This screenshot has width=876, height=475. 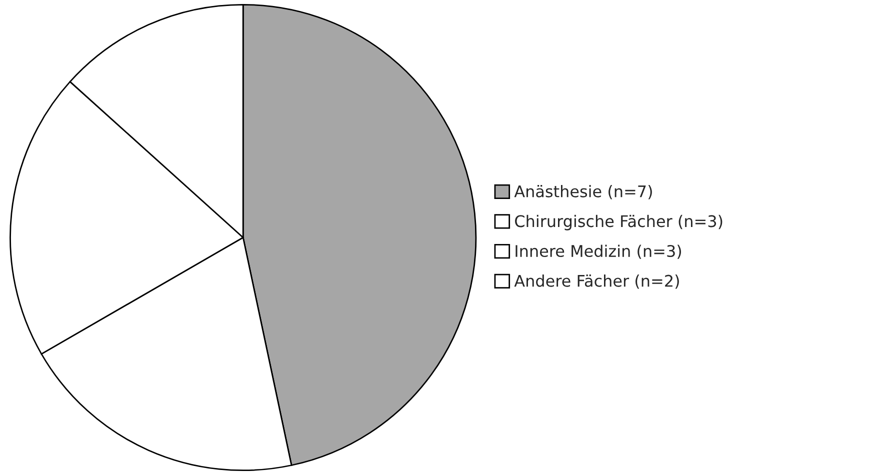 I want to click on legend-label: Andere Fächer (n=2), so click(x=596, y=281).